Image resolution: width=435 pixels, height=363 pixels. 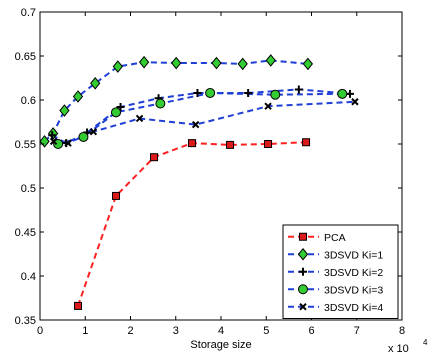 I want to click on legend-label-3dsvd-ki-1: 3DSVD Ki=1, so click(x=353, y=255).